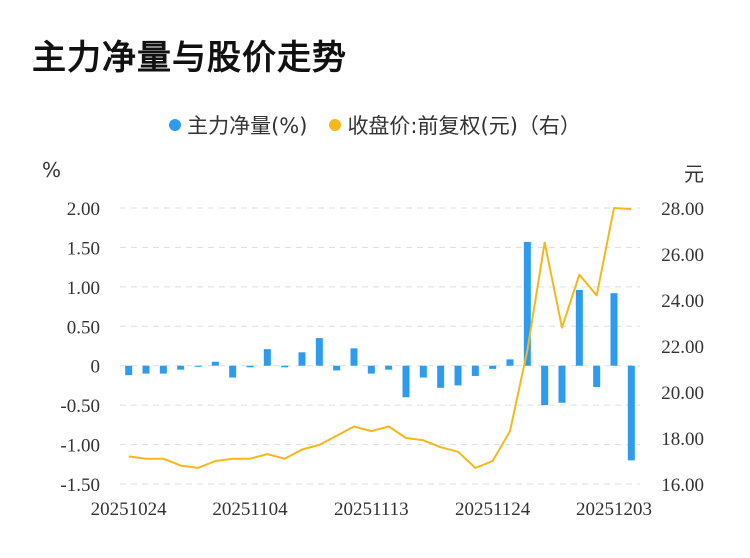  What do you see at coordinates (682, 301) in the screenshot?
I see `y-right-tick-label: 24.00` at bounding box center [682, 301].